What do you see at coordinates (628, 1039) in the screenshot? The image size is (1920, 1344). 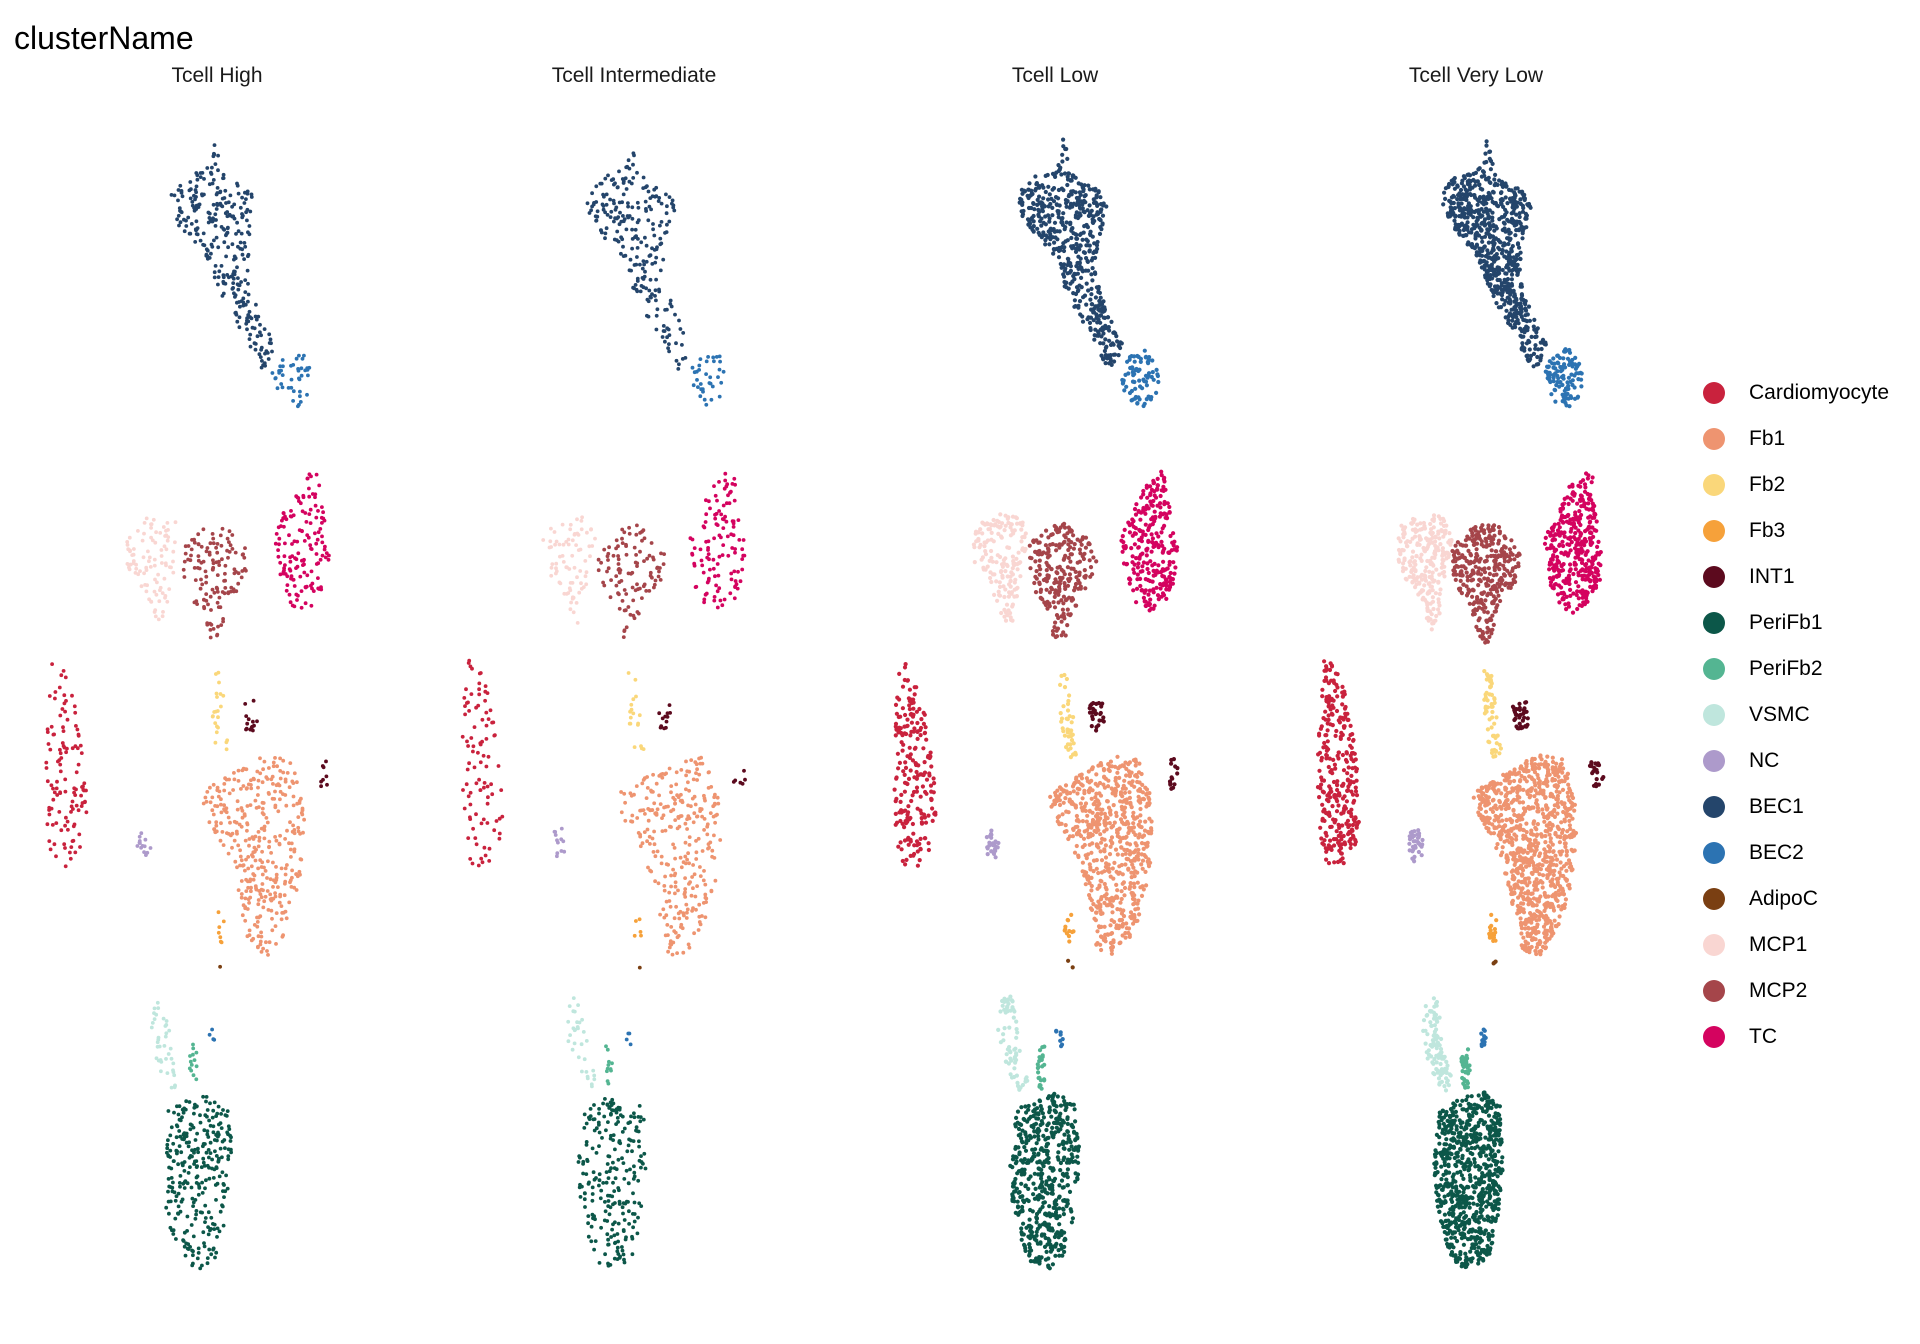 I see `cluster-bec2` at bounding box center [628, 1039].